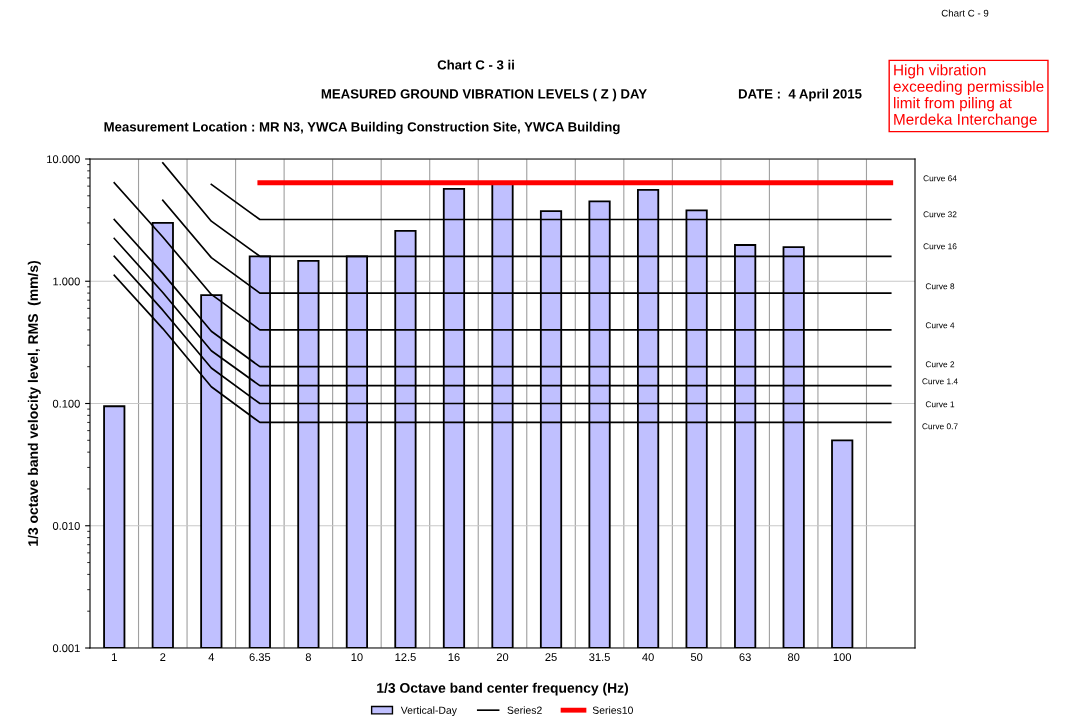 The height and width of the screenshot is (724, 1080). I want to click on text: Curve 0.7, so click(940, 426).